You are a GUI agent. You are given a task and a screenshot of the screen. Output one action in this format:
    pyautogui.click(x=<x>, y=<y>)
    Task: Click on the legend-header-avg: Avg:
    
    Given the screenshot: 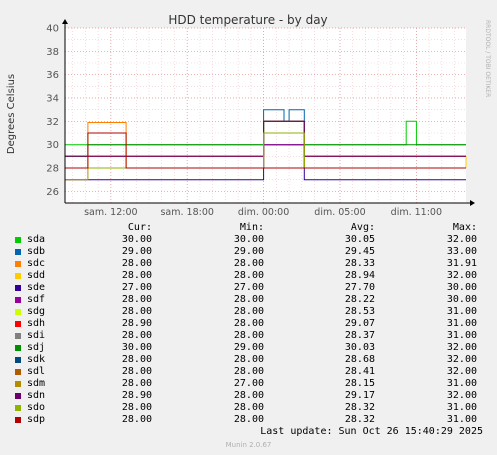 What is the action you would take?
    pyautogui.click(x=362, y=227)
    